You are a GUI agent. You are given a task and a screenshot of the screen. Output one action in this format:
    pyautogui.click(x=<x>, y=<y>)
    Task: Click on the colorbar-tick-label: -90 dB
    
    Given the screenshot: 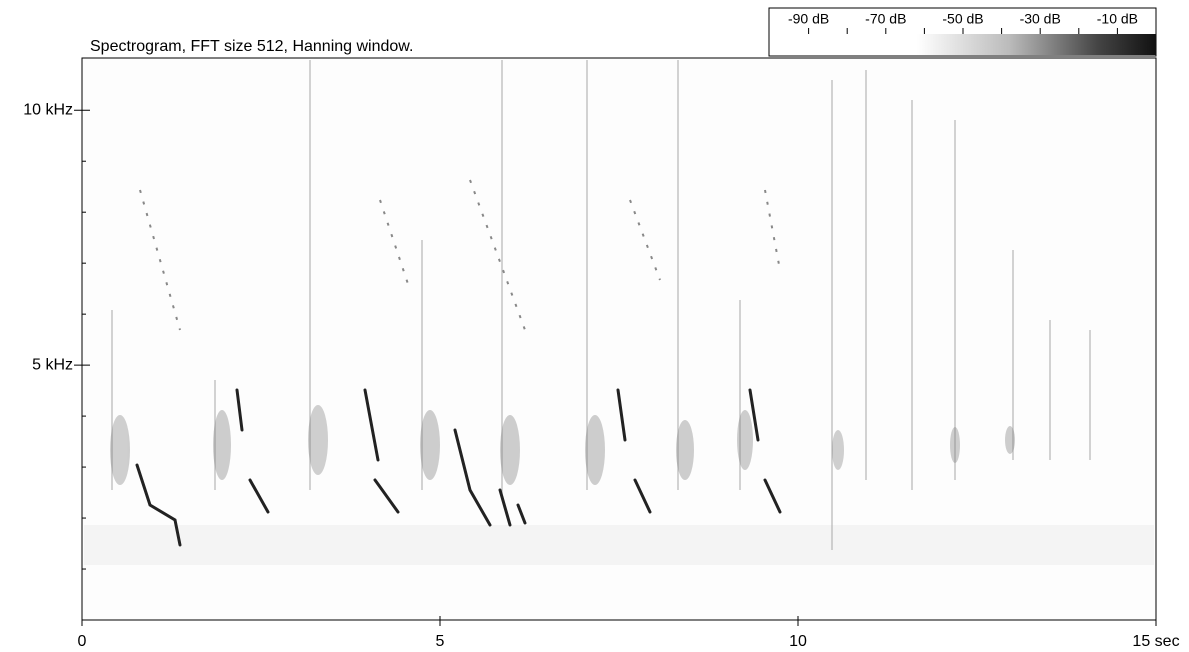 What is the action you would take?
    pyautogui.click(x=808, y=19)
    